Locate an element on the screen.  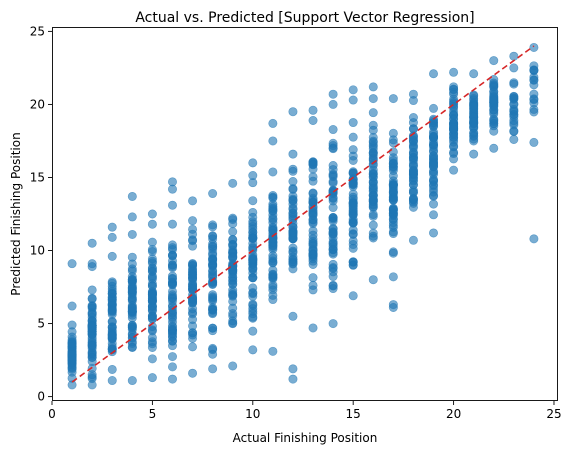
y-axis-label: Predicted Finishing Position is located at coordinates (16, 213).